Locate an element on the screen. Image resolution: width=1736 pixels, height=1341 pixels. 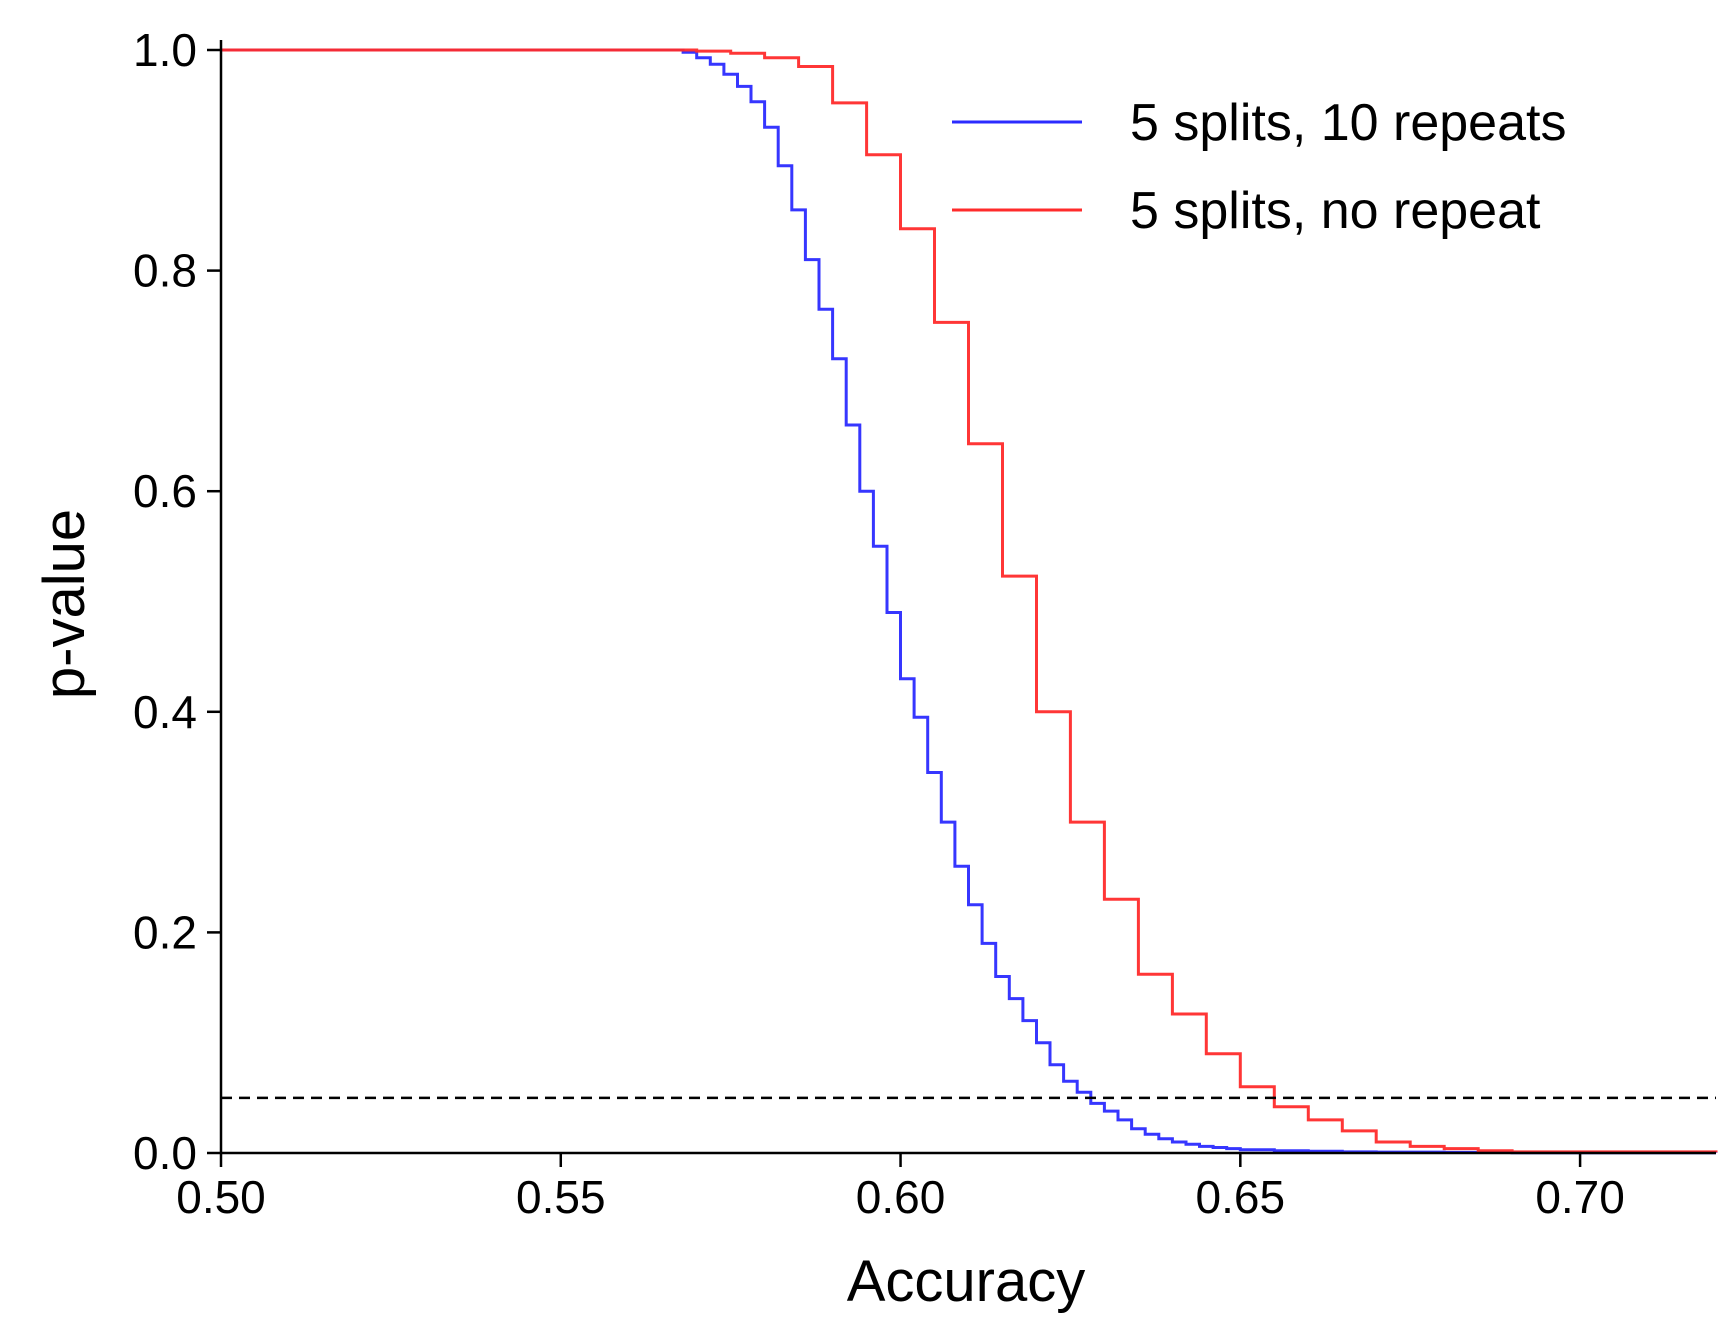
legend-label-repeats: 5 splits, 10 repeats is located at coordinates (1348, 123).